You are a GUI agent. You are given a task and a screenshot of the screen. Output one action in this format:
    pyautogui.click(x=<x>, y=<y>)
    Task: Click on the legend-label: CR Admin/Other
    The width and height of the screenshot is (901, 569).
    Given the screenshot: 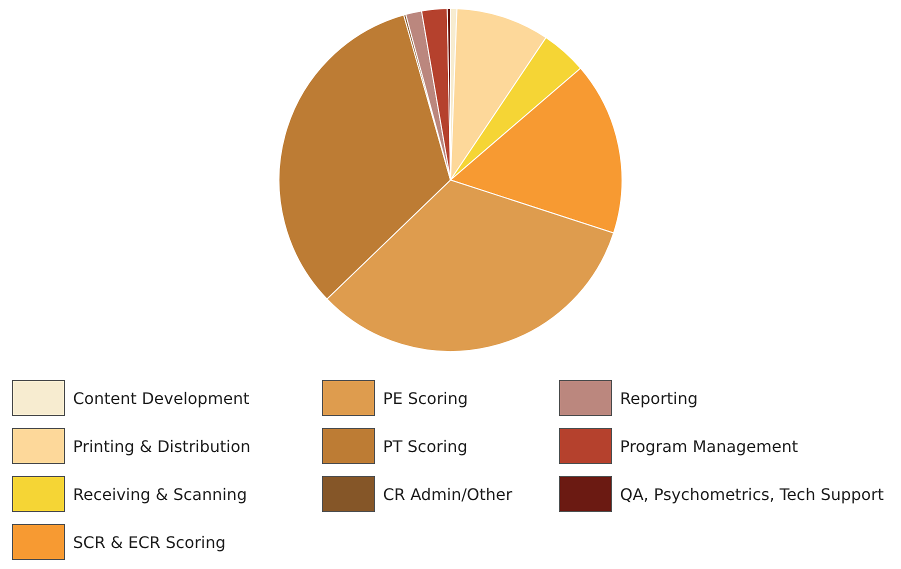 What is the action you would take?
    pyautogui.click(x=447, y=494)
    